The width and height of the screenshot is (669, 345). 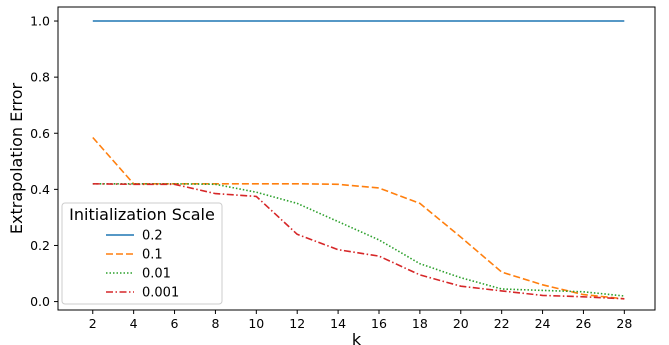 What do you see at coordinates (156, 274) in the screenshot?
I see `legend-label: 0.01` at bounding box center [156, 274].